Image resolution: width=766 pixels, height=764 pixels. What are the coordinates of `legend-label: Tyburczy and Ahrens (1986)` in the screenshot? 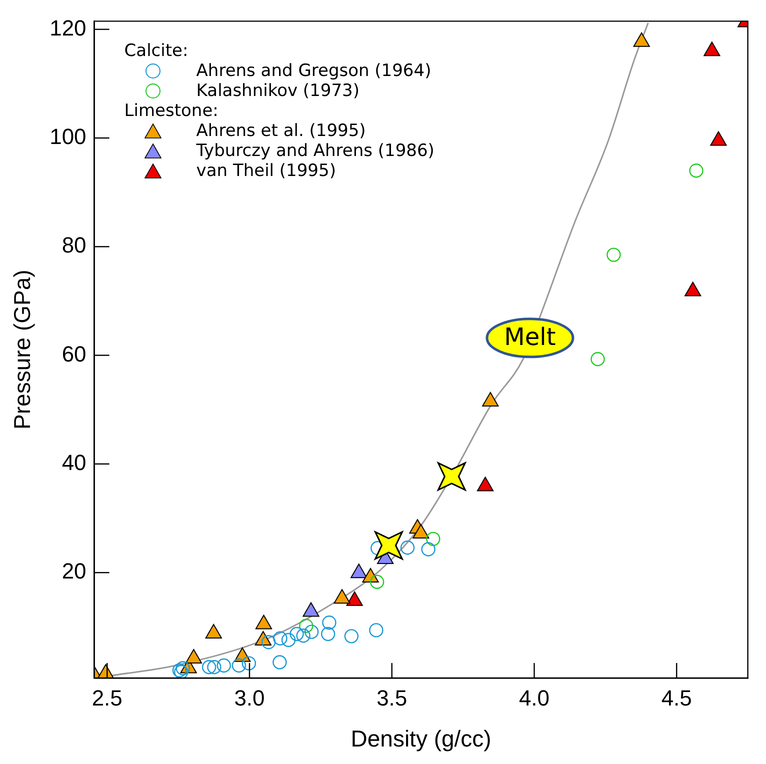 It's located at (315, 151).